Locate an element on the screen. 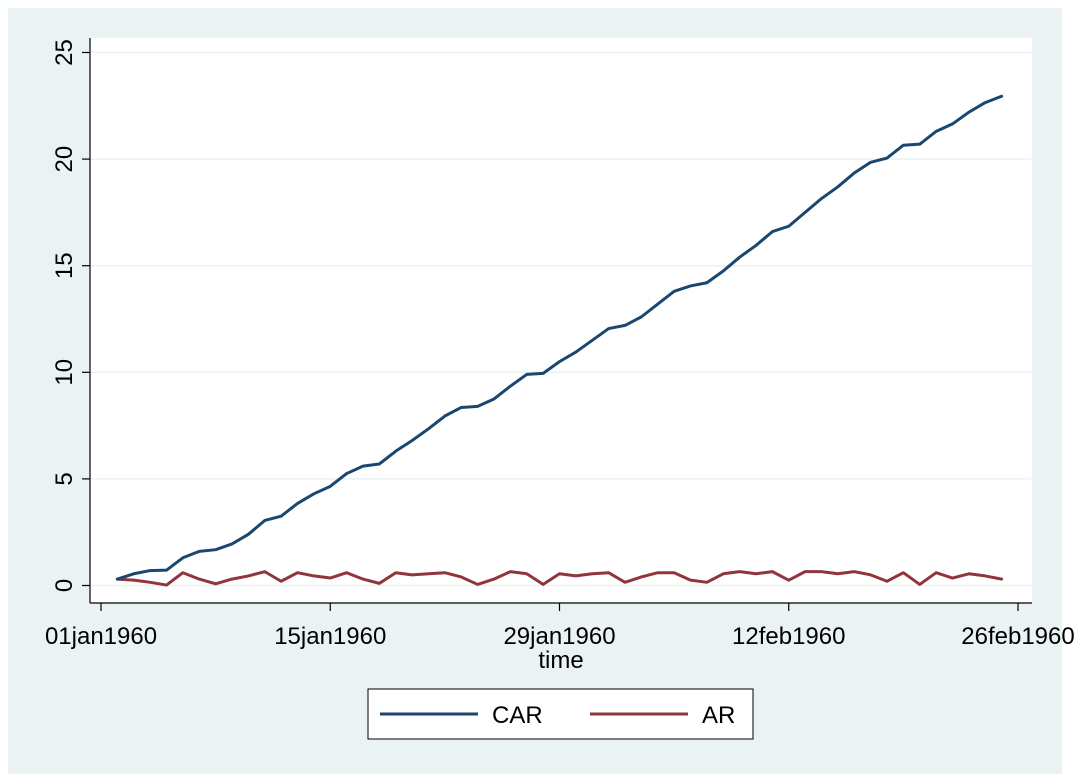 This screenshot has width=1080, height=784. legend-label-car: CAR is located at coordinates (517, 715).